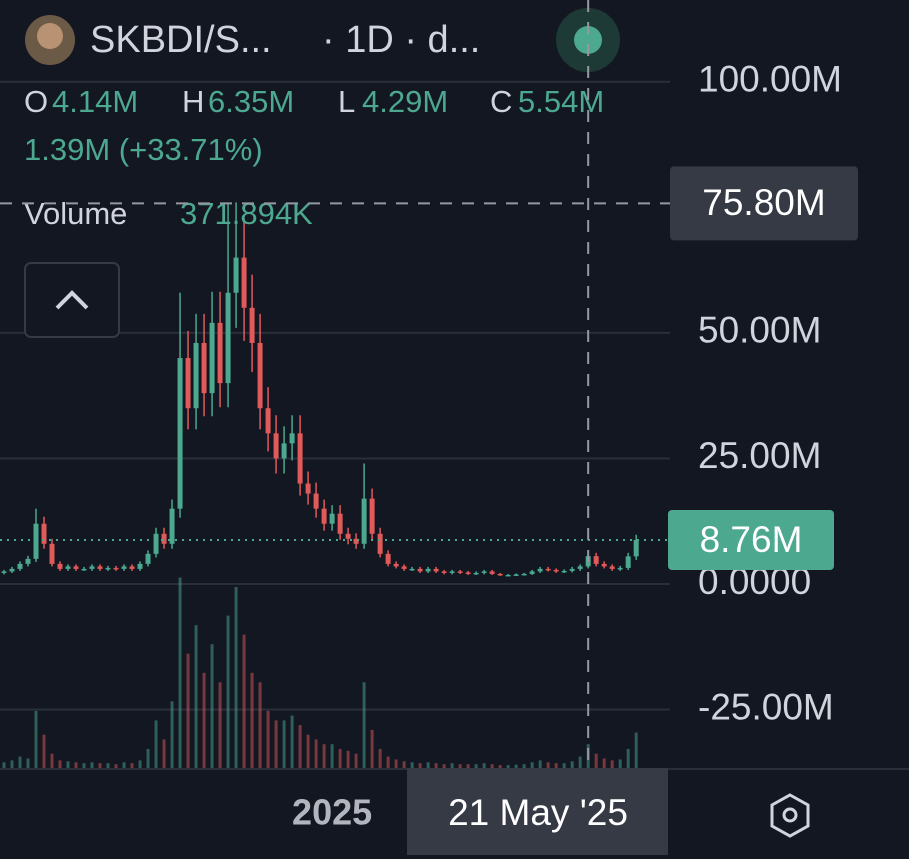  Describe the element at coordinates (36, 101) in the screenshot. I see `ohlc-key: O` at that location.